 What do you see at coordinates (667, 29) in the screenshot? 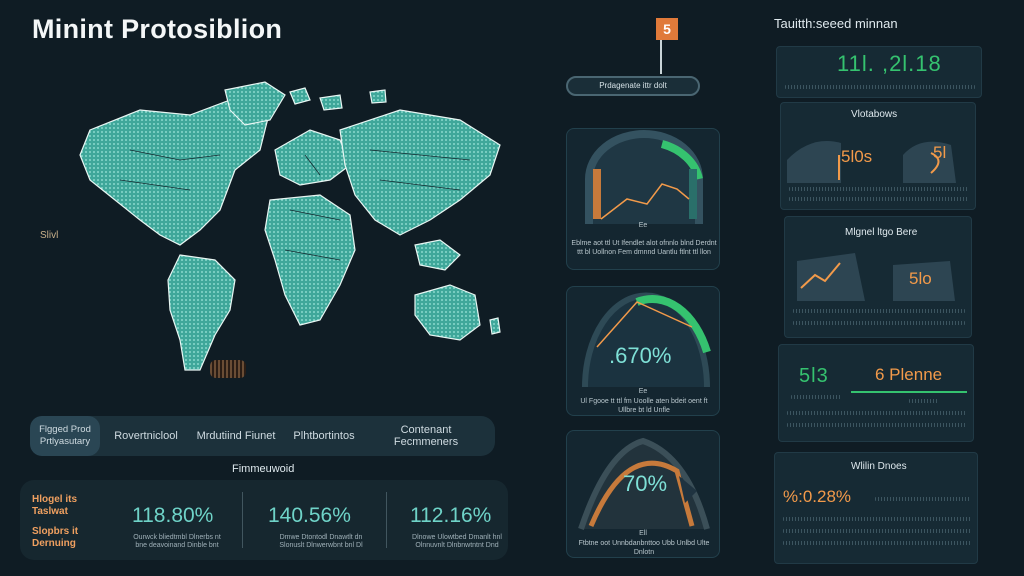
I see `flag-icon: 5` at bounding box center [667, 29].